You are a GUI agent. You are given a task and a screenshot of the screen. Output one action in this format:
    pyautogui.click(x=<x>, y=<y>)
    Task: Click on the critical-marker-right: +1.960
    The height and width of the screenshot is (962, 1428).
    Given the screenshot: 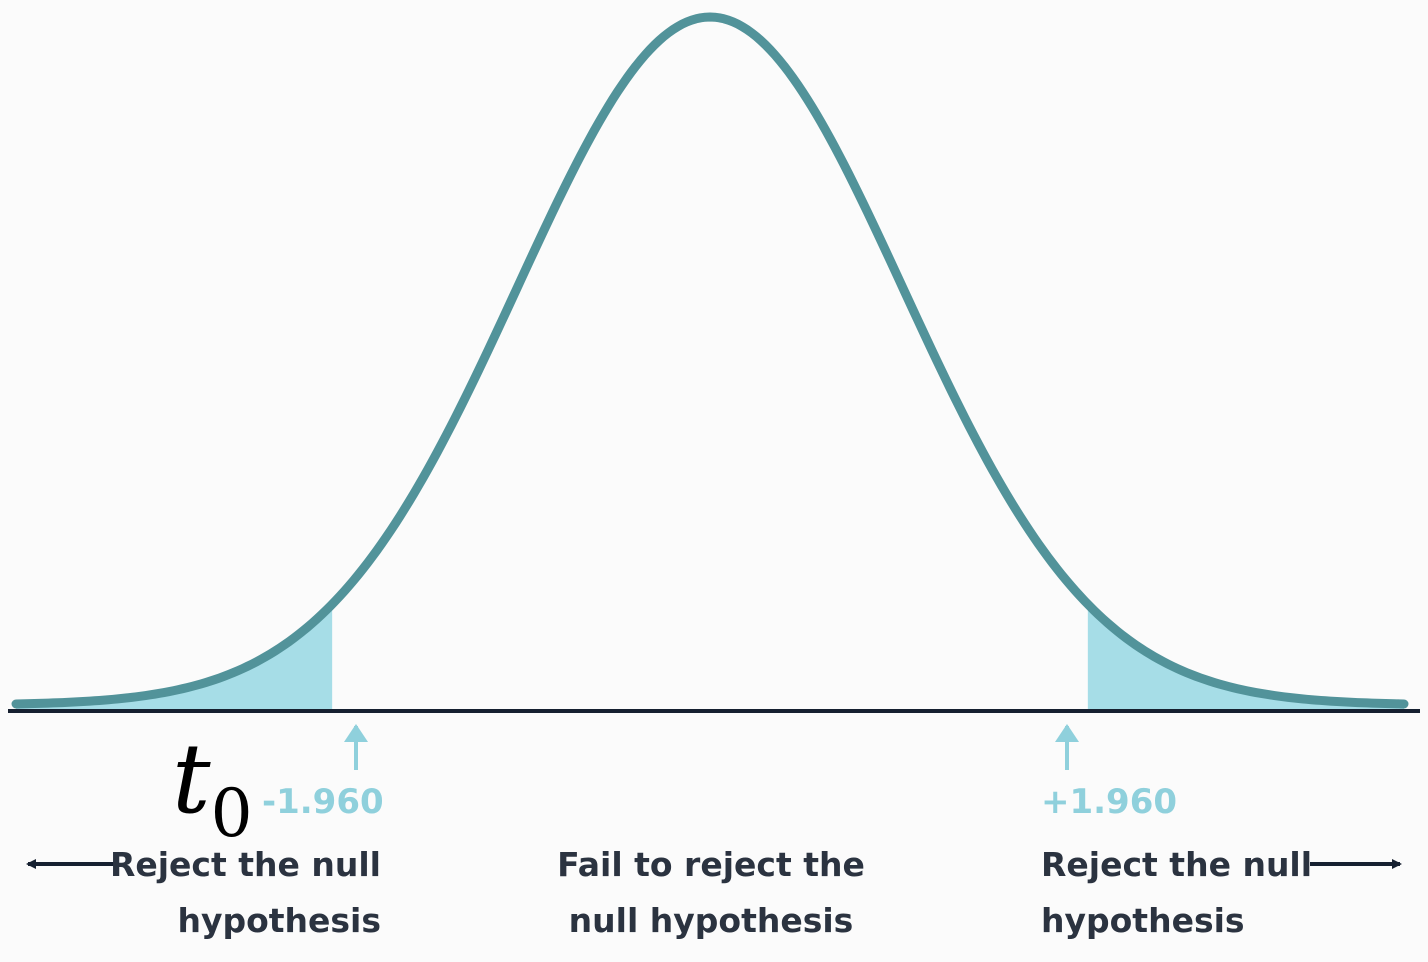 What is the action you would take?
    pyautogui.click(x=1109, y=773)
    